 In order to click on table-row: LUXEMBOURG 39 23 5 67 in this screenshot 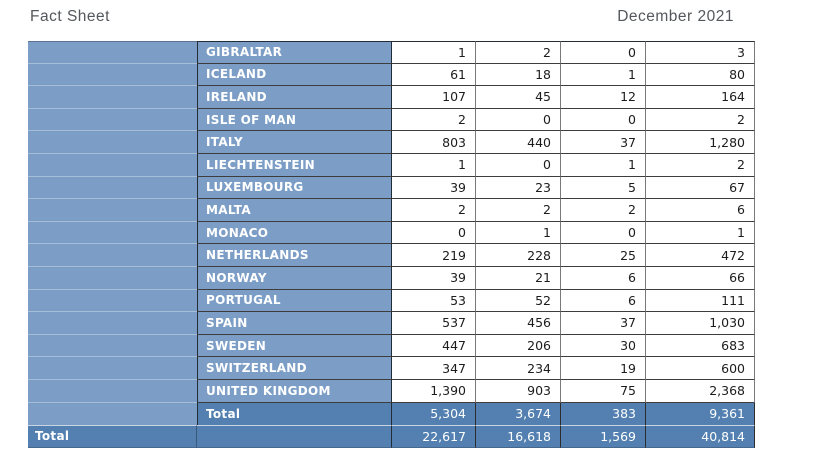, I will do `click(391, 188)`.